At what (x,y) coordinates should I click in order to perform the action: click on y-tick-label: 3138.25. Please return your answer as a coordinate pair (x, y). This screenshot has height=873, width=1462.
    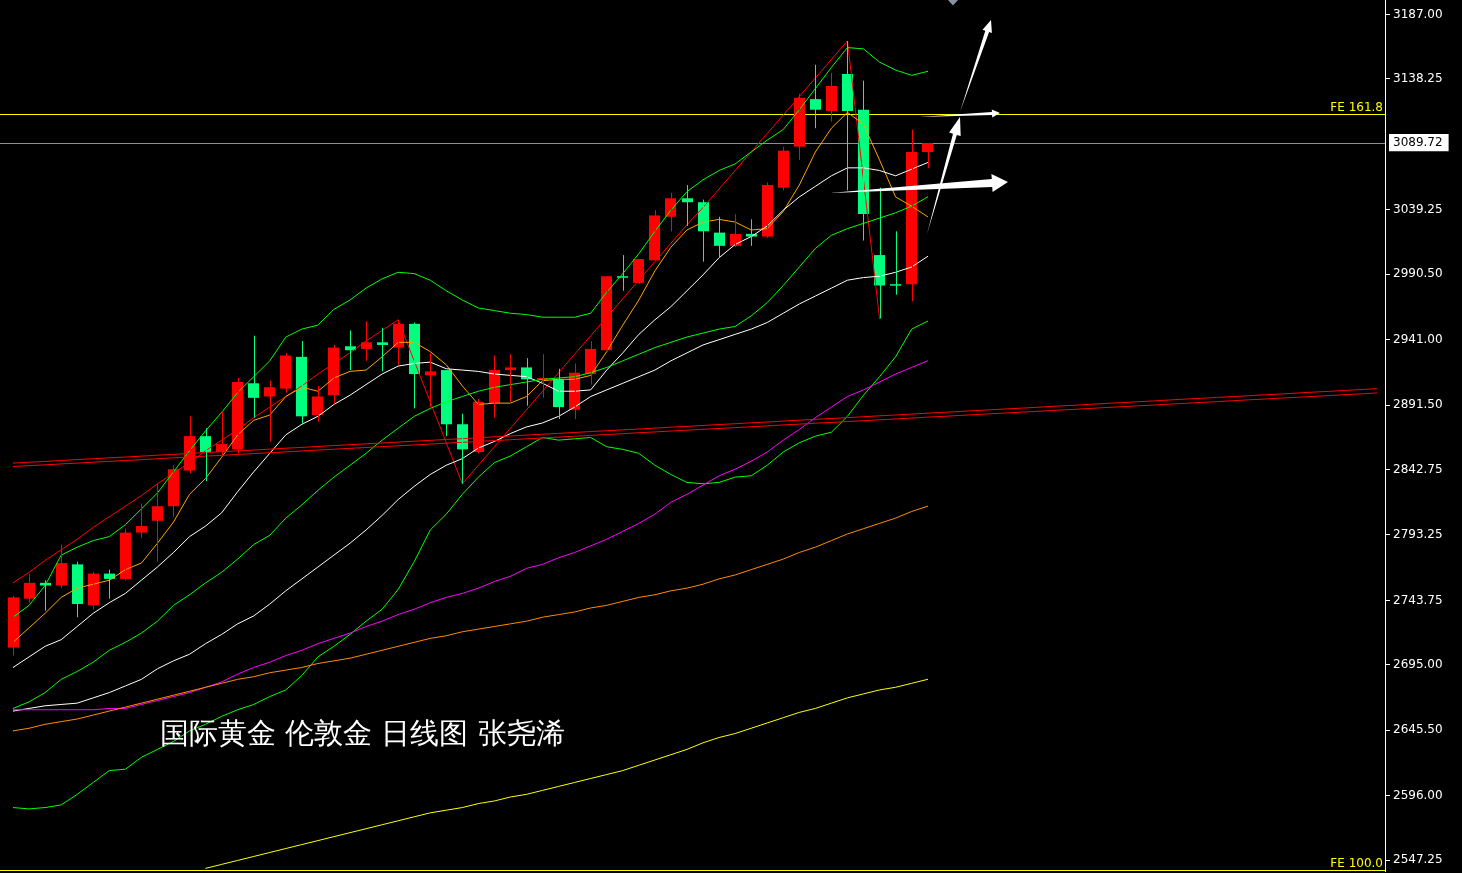
    Looking at the image, I should click on (1418, 78).